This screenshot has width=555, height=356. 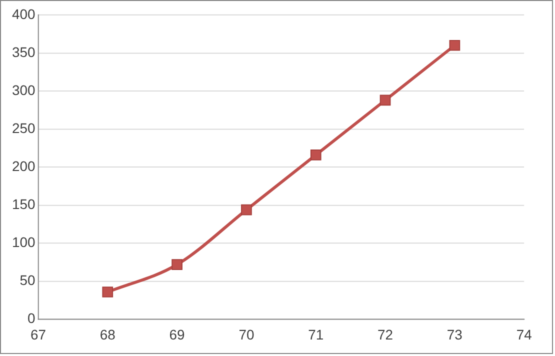 I want to click on y-tick-label: 0, so click(x=31, y=318).